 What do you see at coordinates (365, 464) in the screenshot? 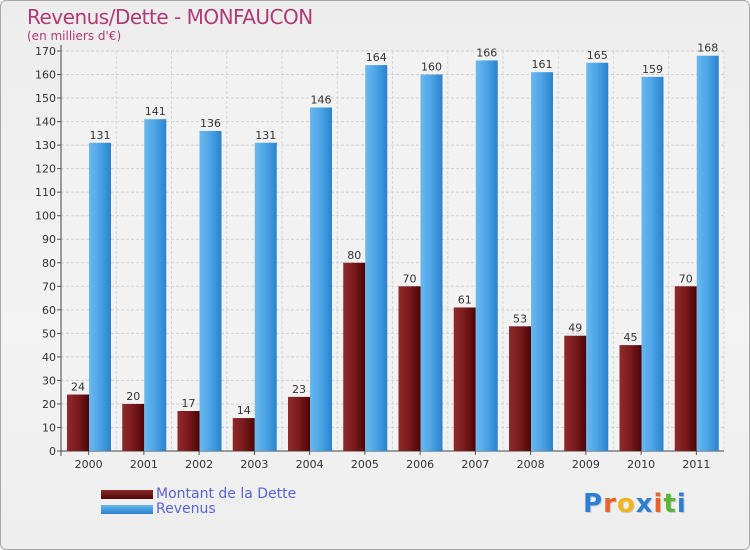
I see `x-tick-label: 2005` at bounding box center [365, 464].